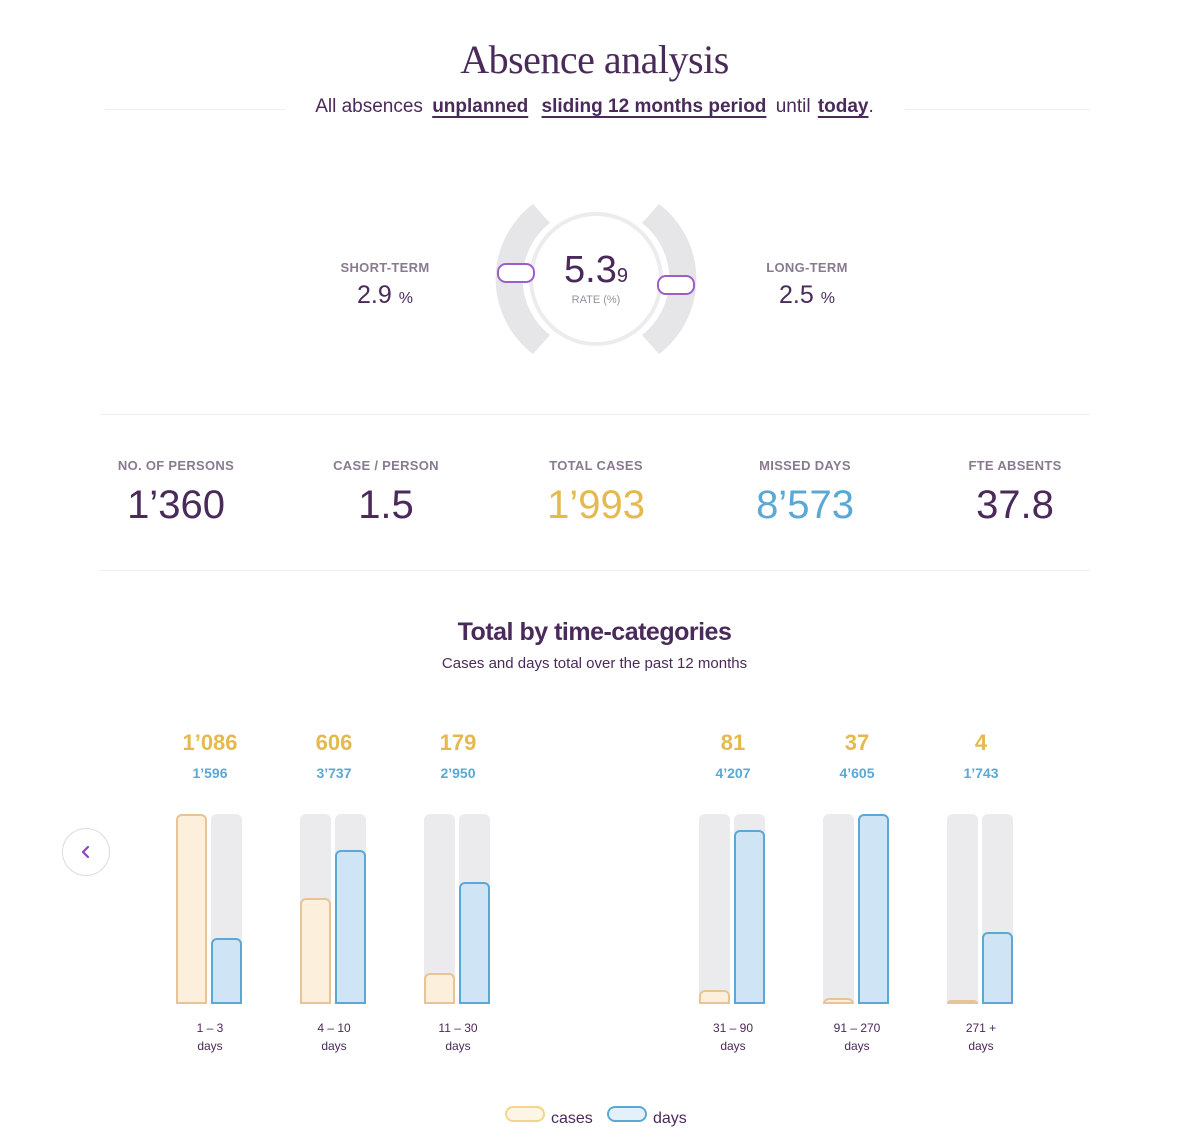 The image size is (1189, 1145). I want to click on section-title: Total by time-categories, so click(594, 632).